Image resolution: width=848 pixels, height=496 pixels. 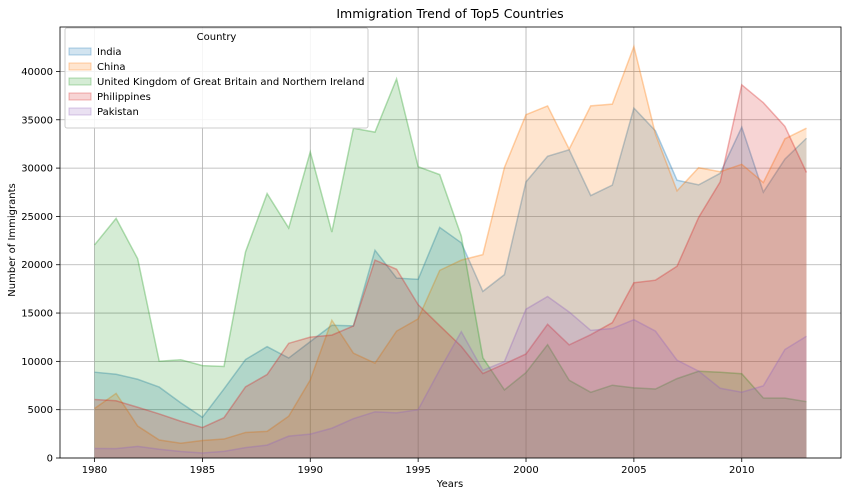 What do you see at coordinates (417, 470) in the screenshot?
I see `x-tick-label: 1995` at bounding box center [417, 470].